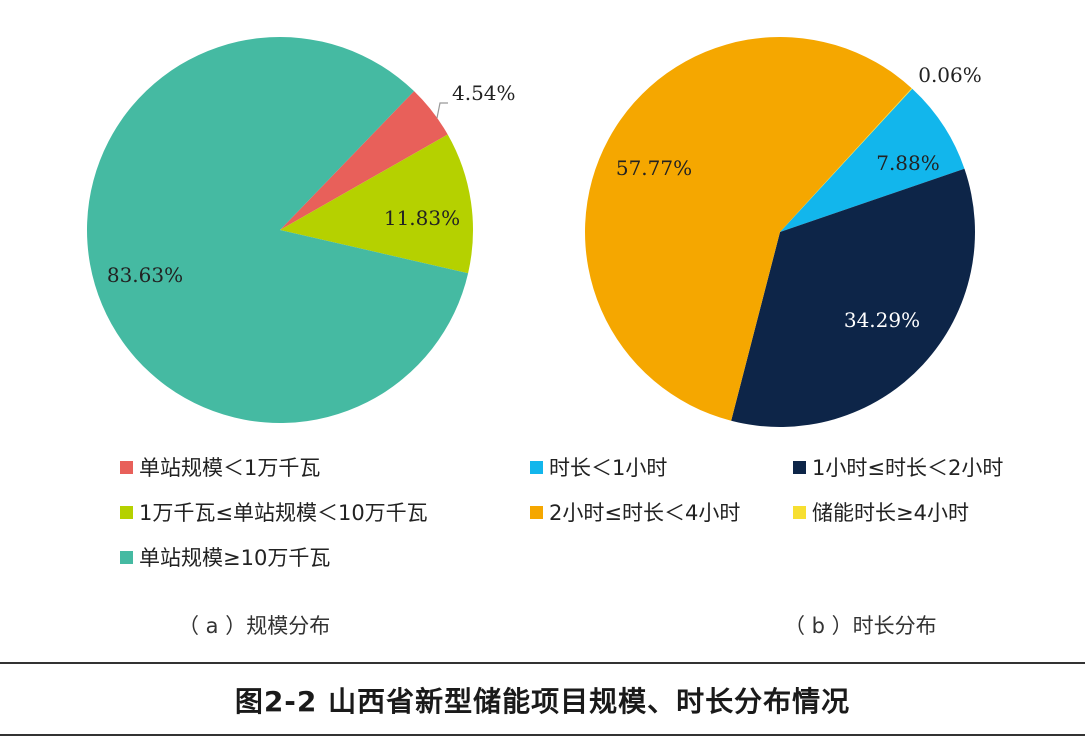 The height and width of the screenshot is (751, 1085). What do you see at coordinates (950, 75) in the screenshot?
I see `data-label: 0.06%` at bounding box center [950, 75].